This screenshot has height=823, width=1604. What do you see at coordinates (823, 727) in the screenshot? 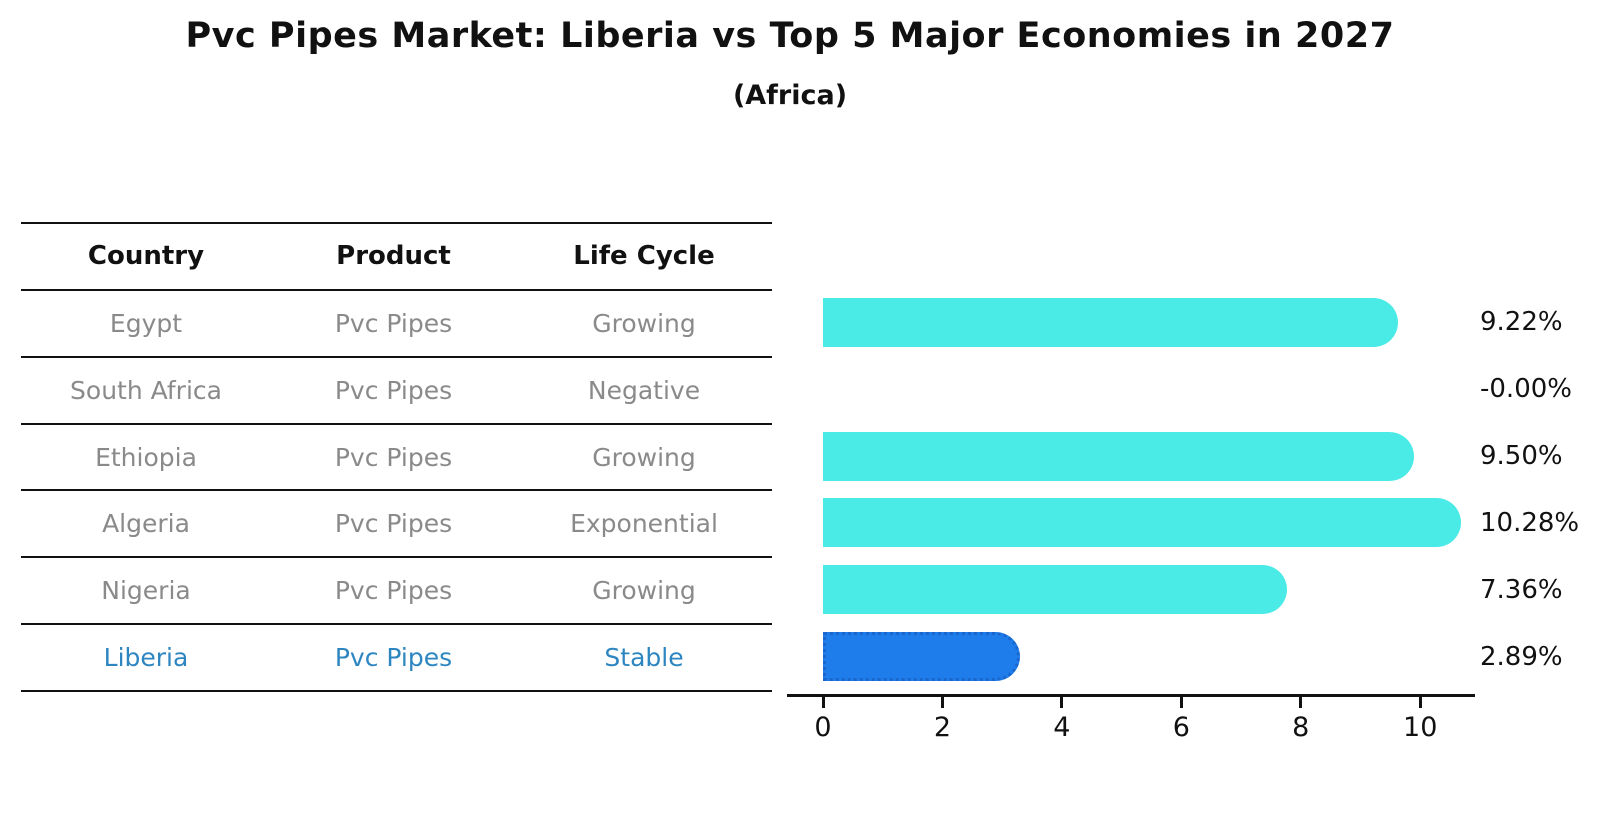
I see `tick-label: 0` at bounding box center [823, 727].